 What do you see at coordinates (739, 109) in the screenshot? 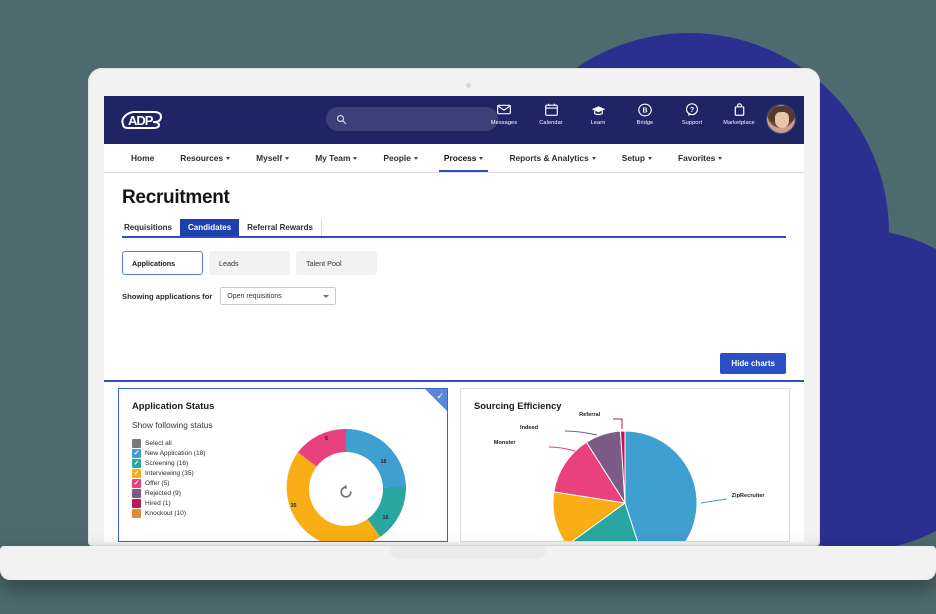
I see `shopping-bag-icon` at bounding box center [739, 109].